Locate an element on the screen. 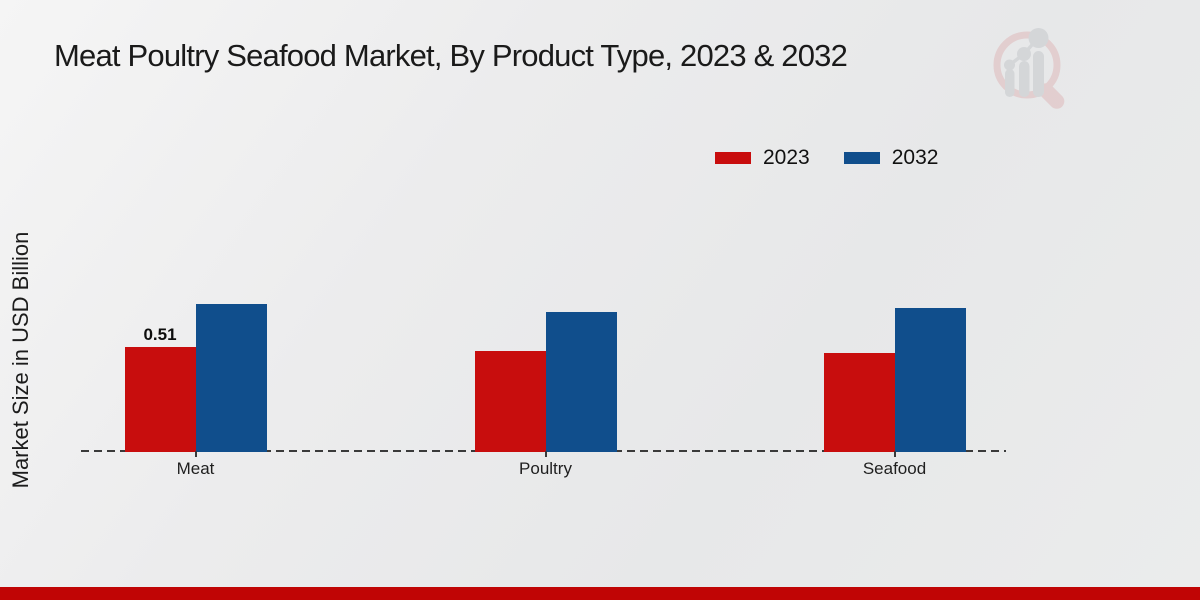 This screenshot has height=600, width=1200. bar-poultry-2023 is located at coordinates (510, 401).